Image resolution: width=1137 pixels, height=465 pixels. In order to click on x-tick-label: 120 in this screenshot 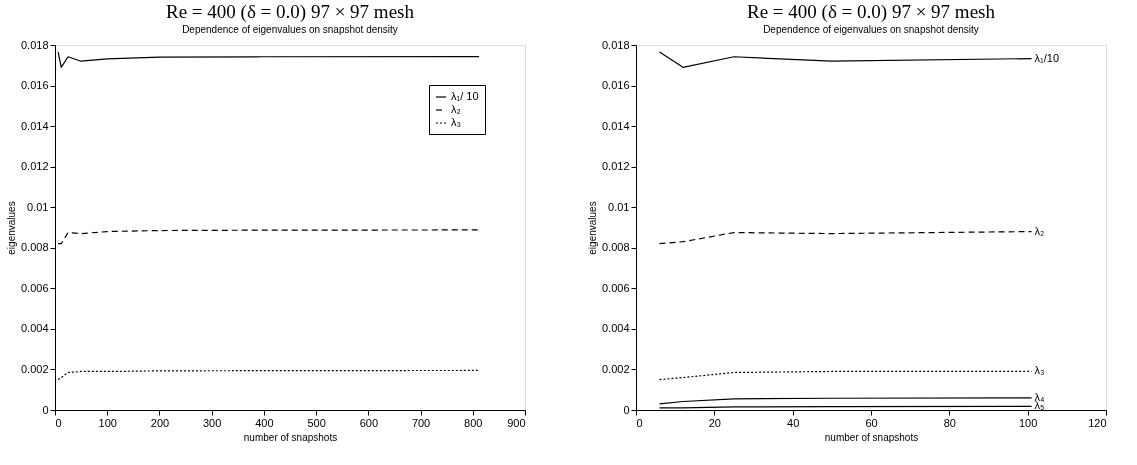, I will do `click(1097, 422)`.